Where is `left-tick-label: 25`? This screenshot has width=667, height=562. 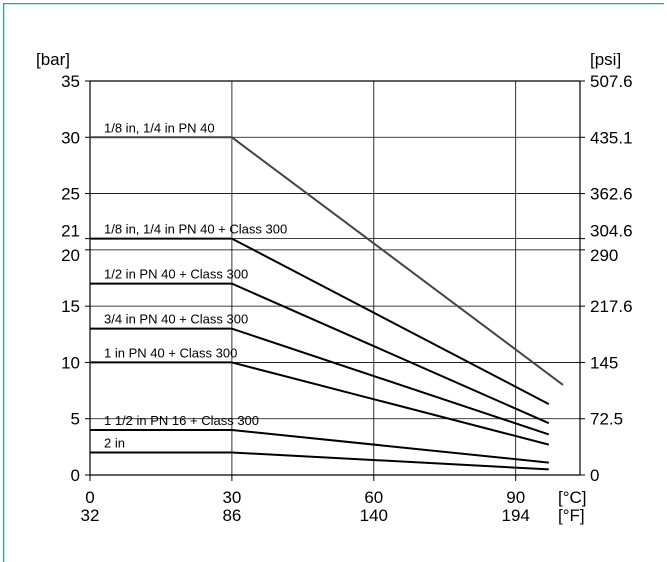 left-tick-label: 25 is located at coordinates (70, 194).